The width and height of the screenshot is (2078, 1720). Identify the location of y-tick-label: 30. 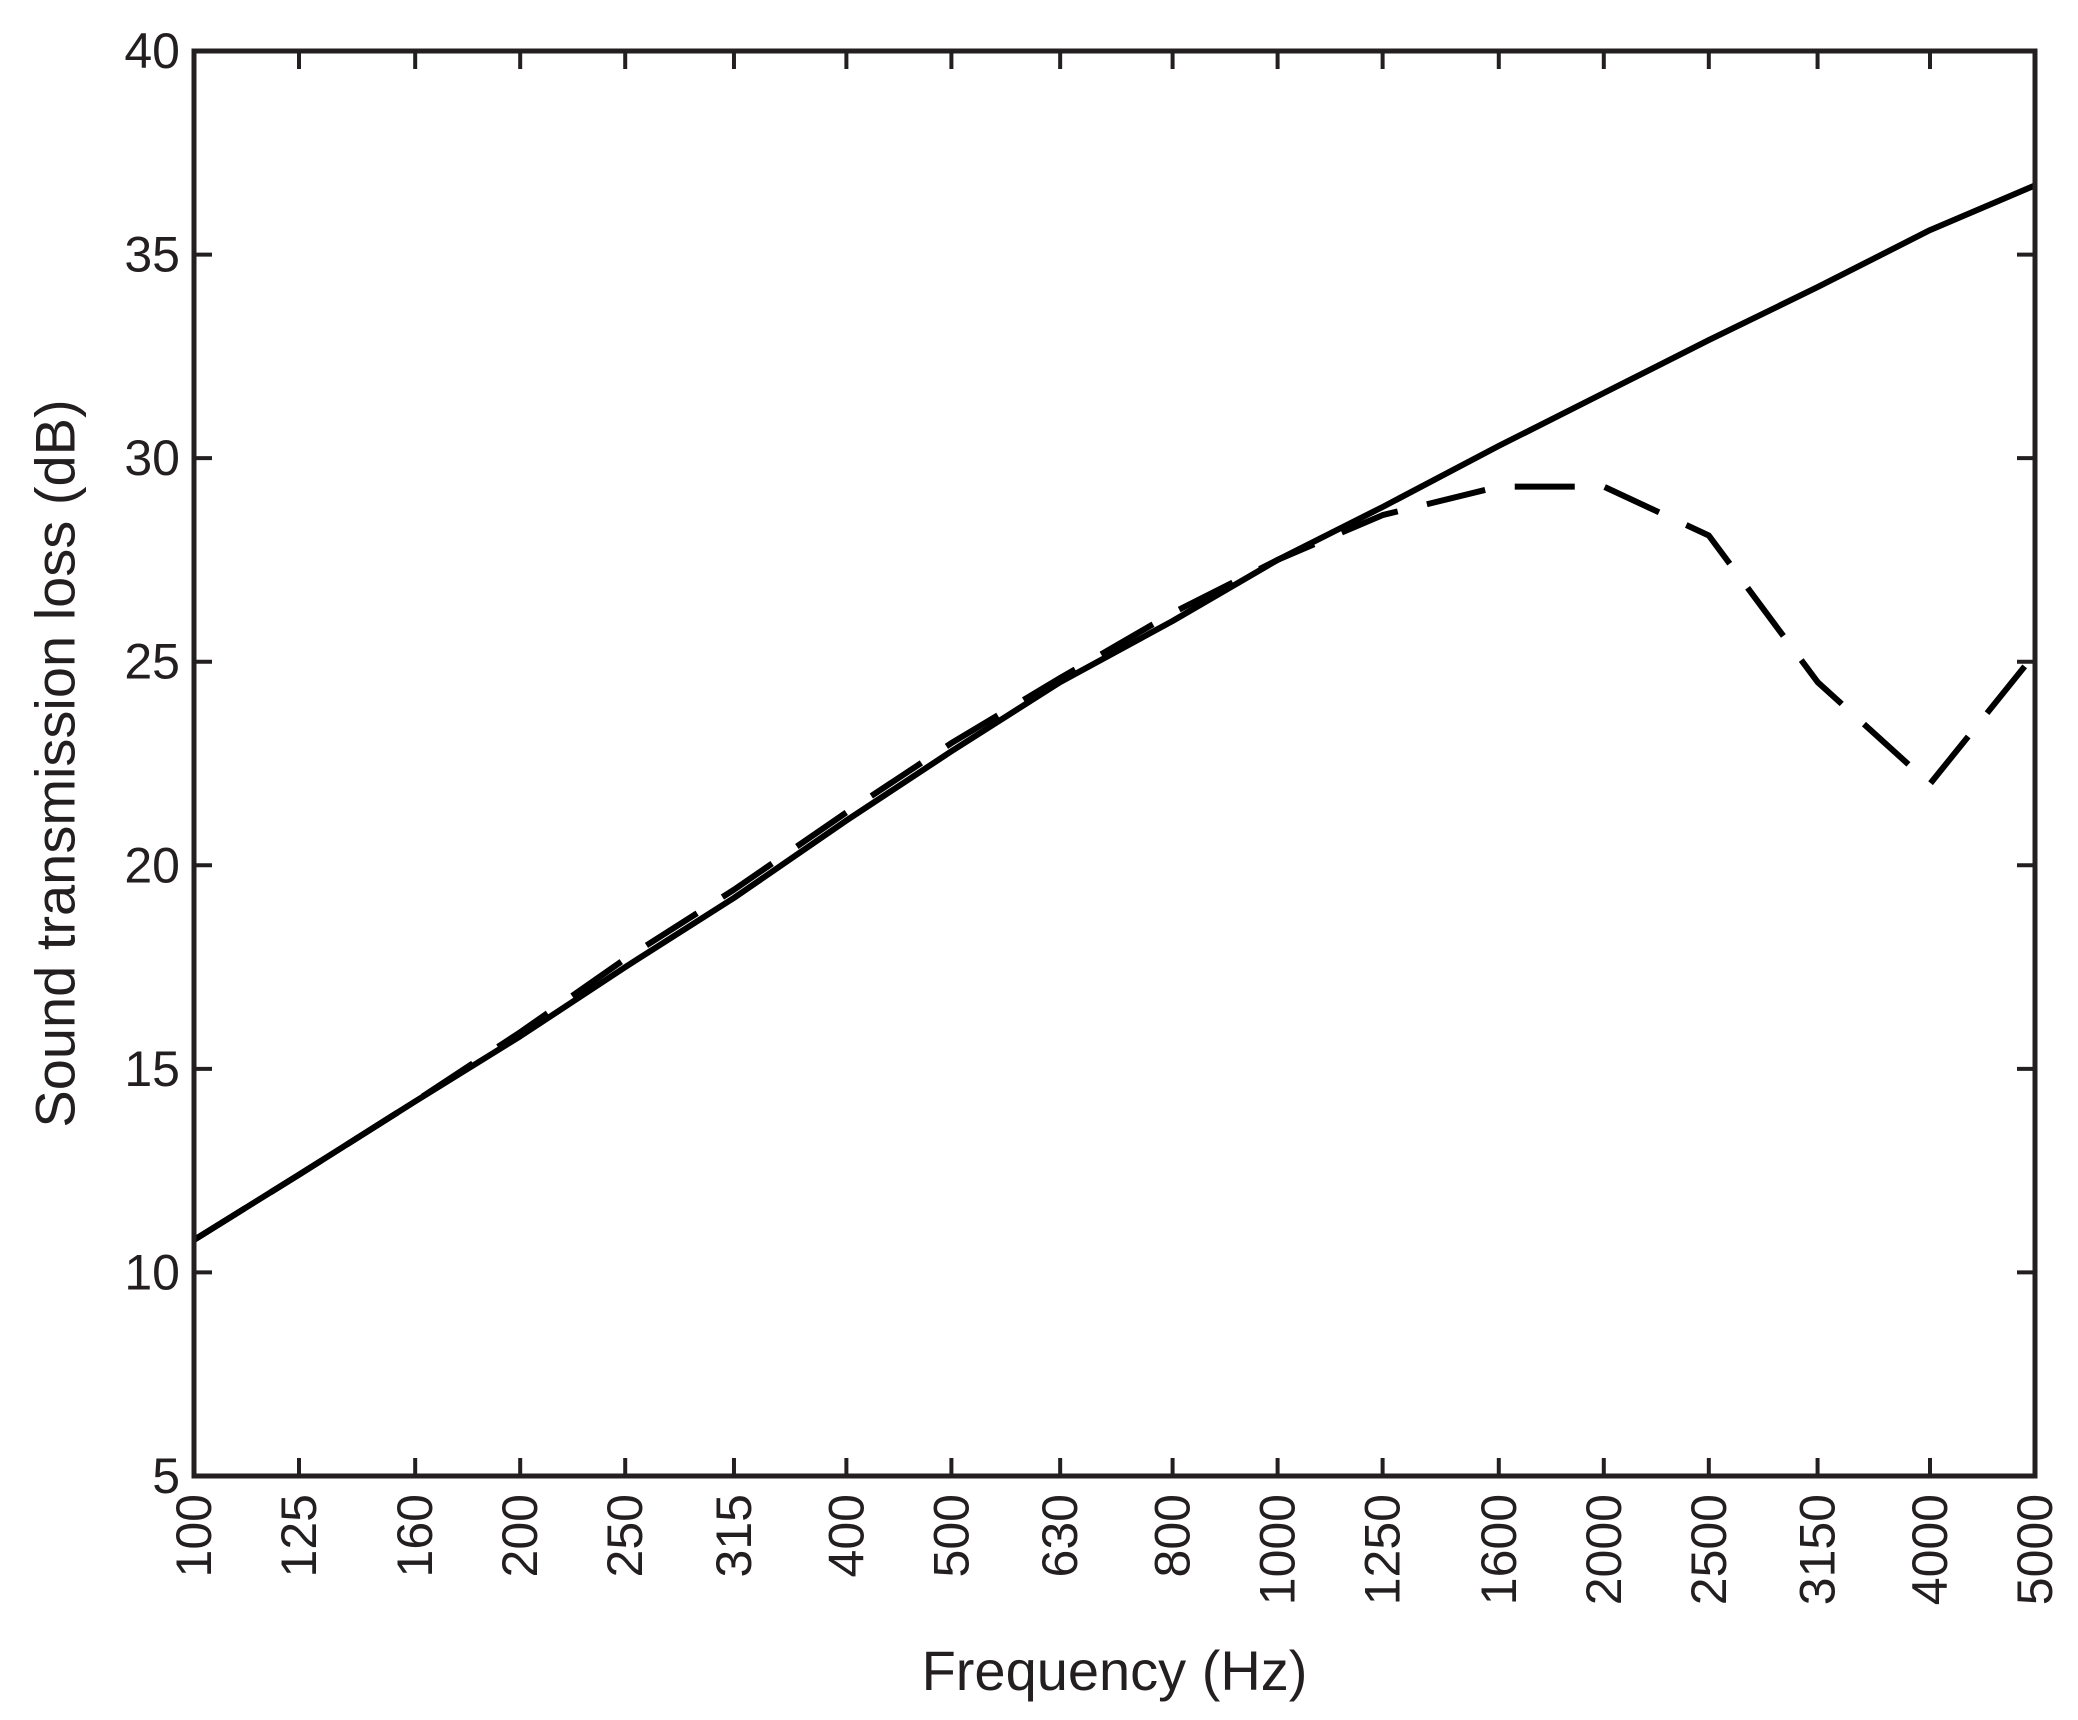
(152, 458).